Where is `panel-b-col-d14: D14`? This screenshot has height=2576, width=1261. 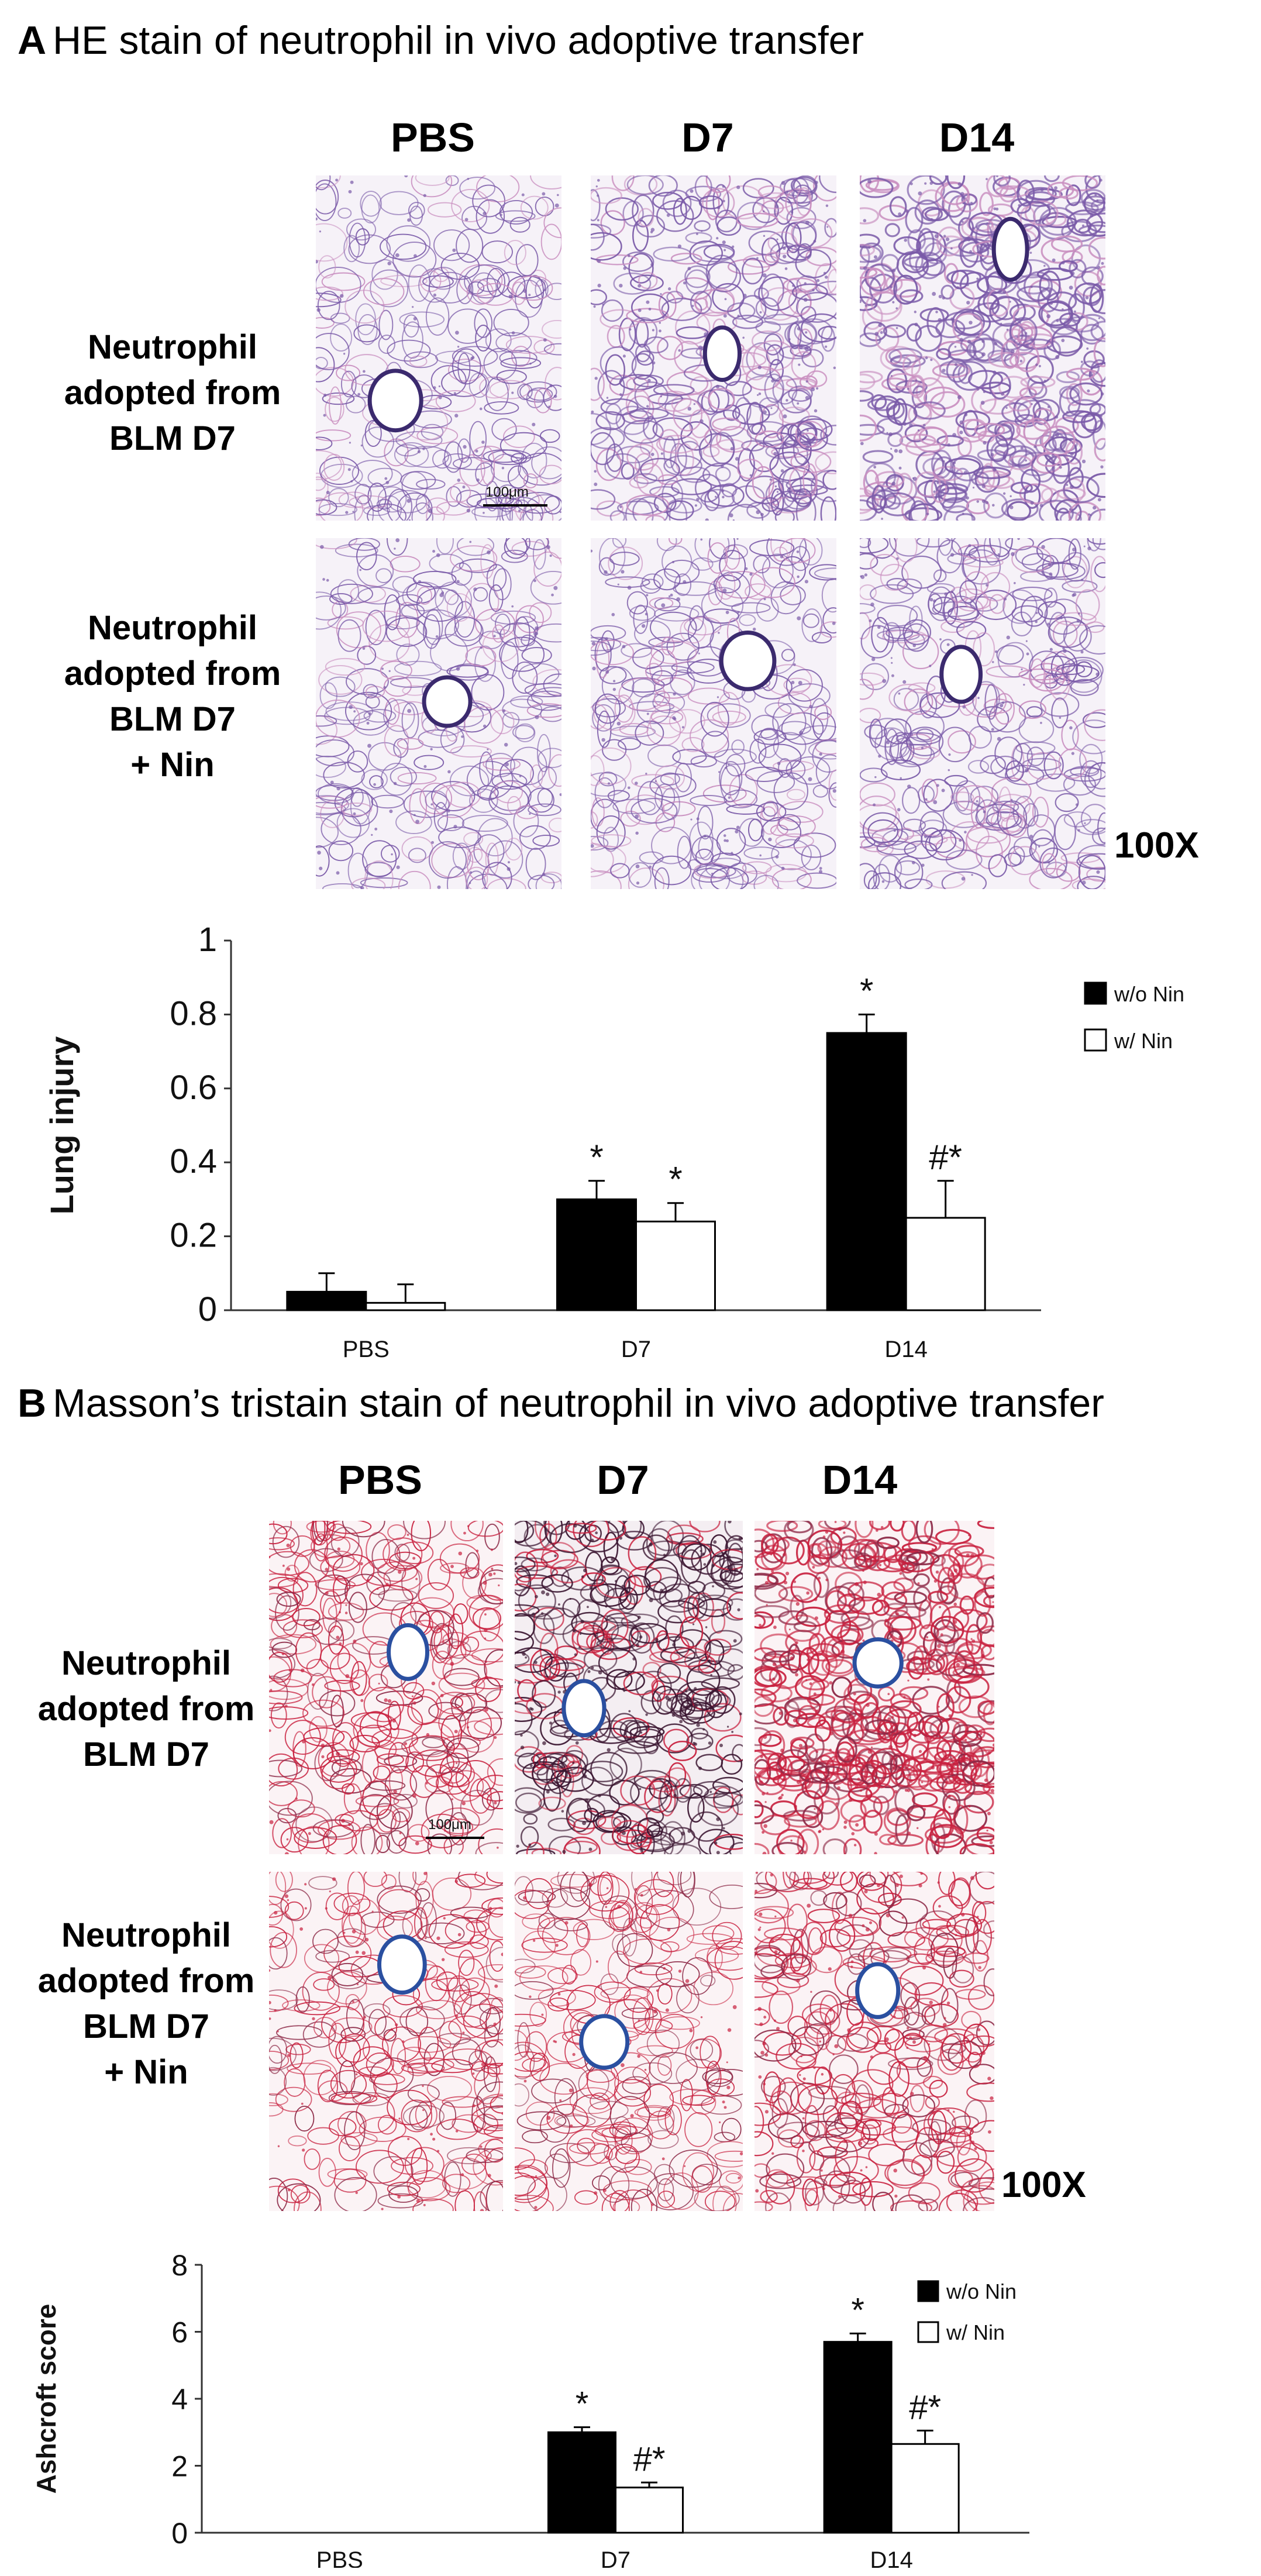
panel-b-col-d14: D14 is located at coordinates (860, 1480).